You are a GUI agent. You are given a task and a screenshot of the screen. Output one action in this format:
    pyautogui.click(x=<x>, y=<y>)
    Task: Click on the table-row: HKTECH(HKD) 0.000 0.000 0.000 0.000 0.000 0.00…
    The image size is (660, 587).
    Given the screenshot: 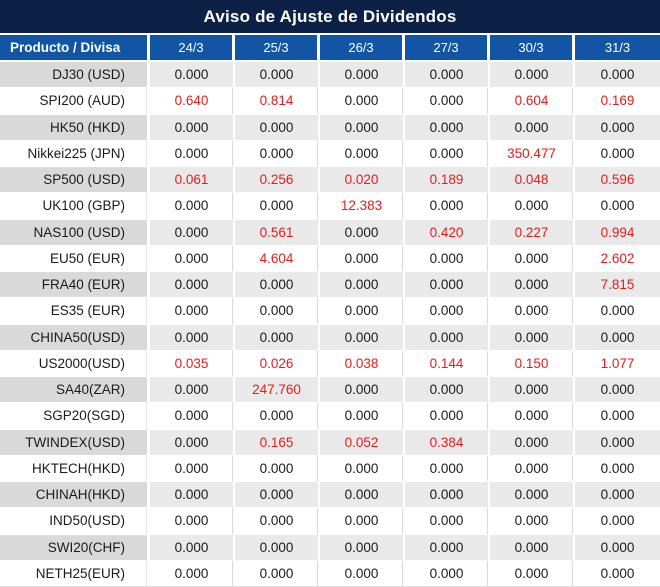 What is the action you would take?
    pyautogui.click(x=330, y=468)
    